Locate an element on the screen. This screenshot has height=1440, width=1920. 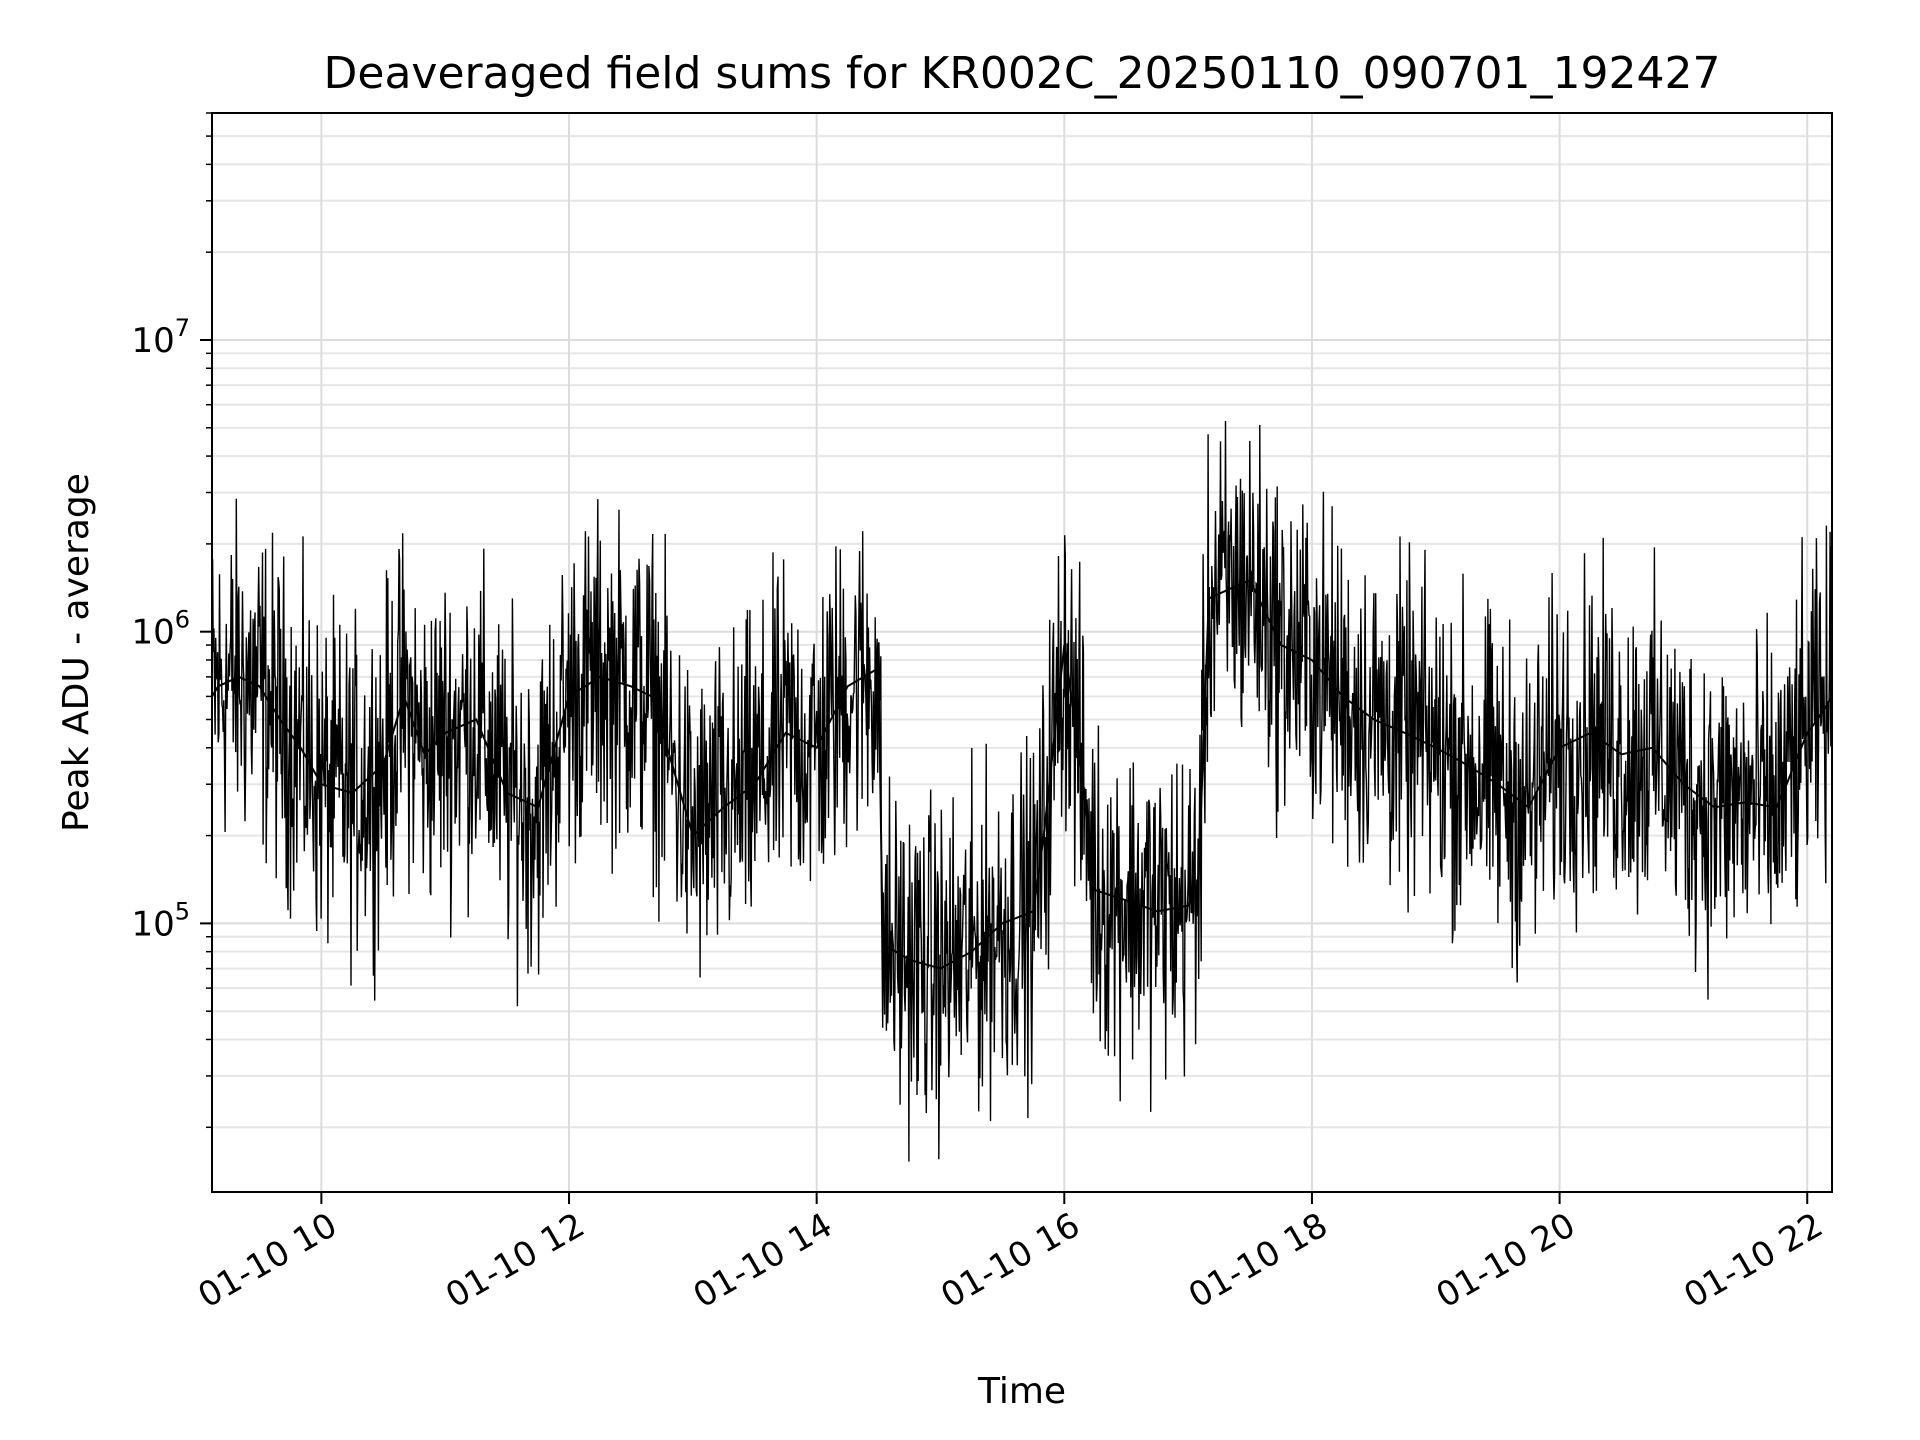
y-tick-exponent: 5 is located at coordinates (182, 911).